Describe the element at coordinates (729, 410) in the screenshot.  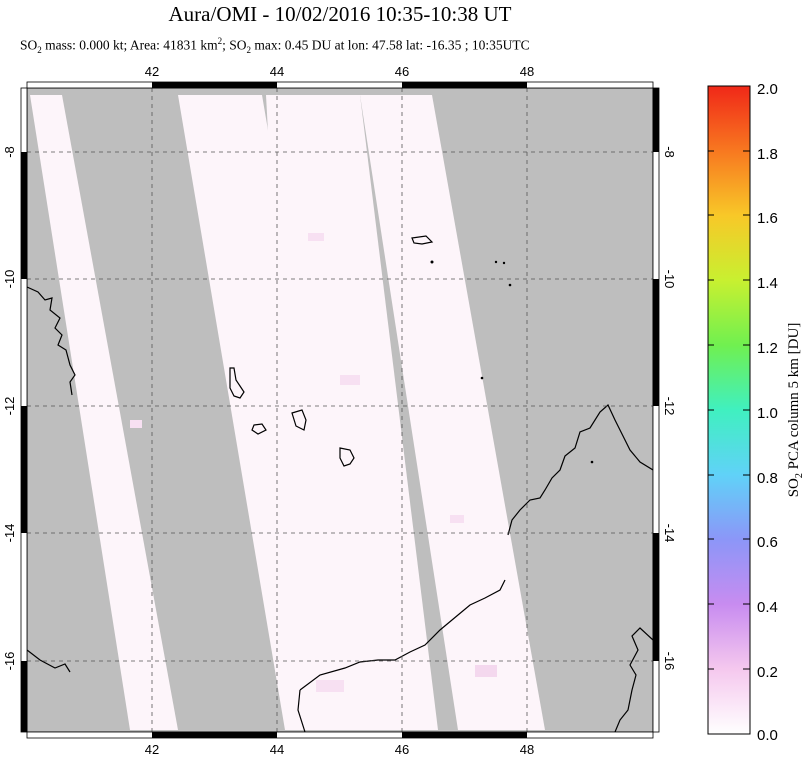
I see `colorbar-ticks` at that location.